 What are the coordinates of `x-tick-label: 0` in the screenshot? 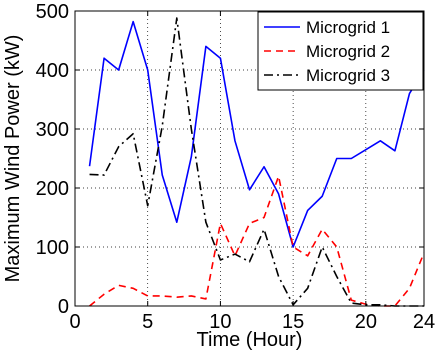 It's located at (74, 322).